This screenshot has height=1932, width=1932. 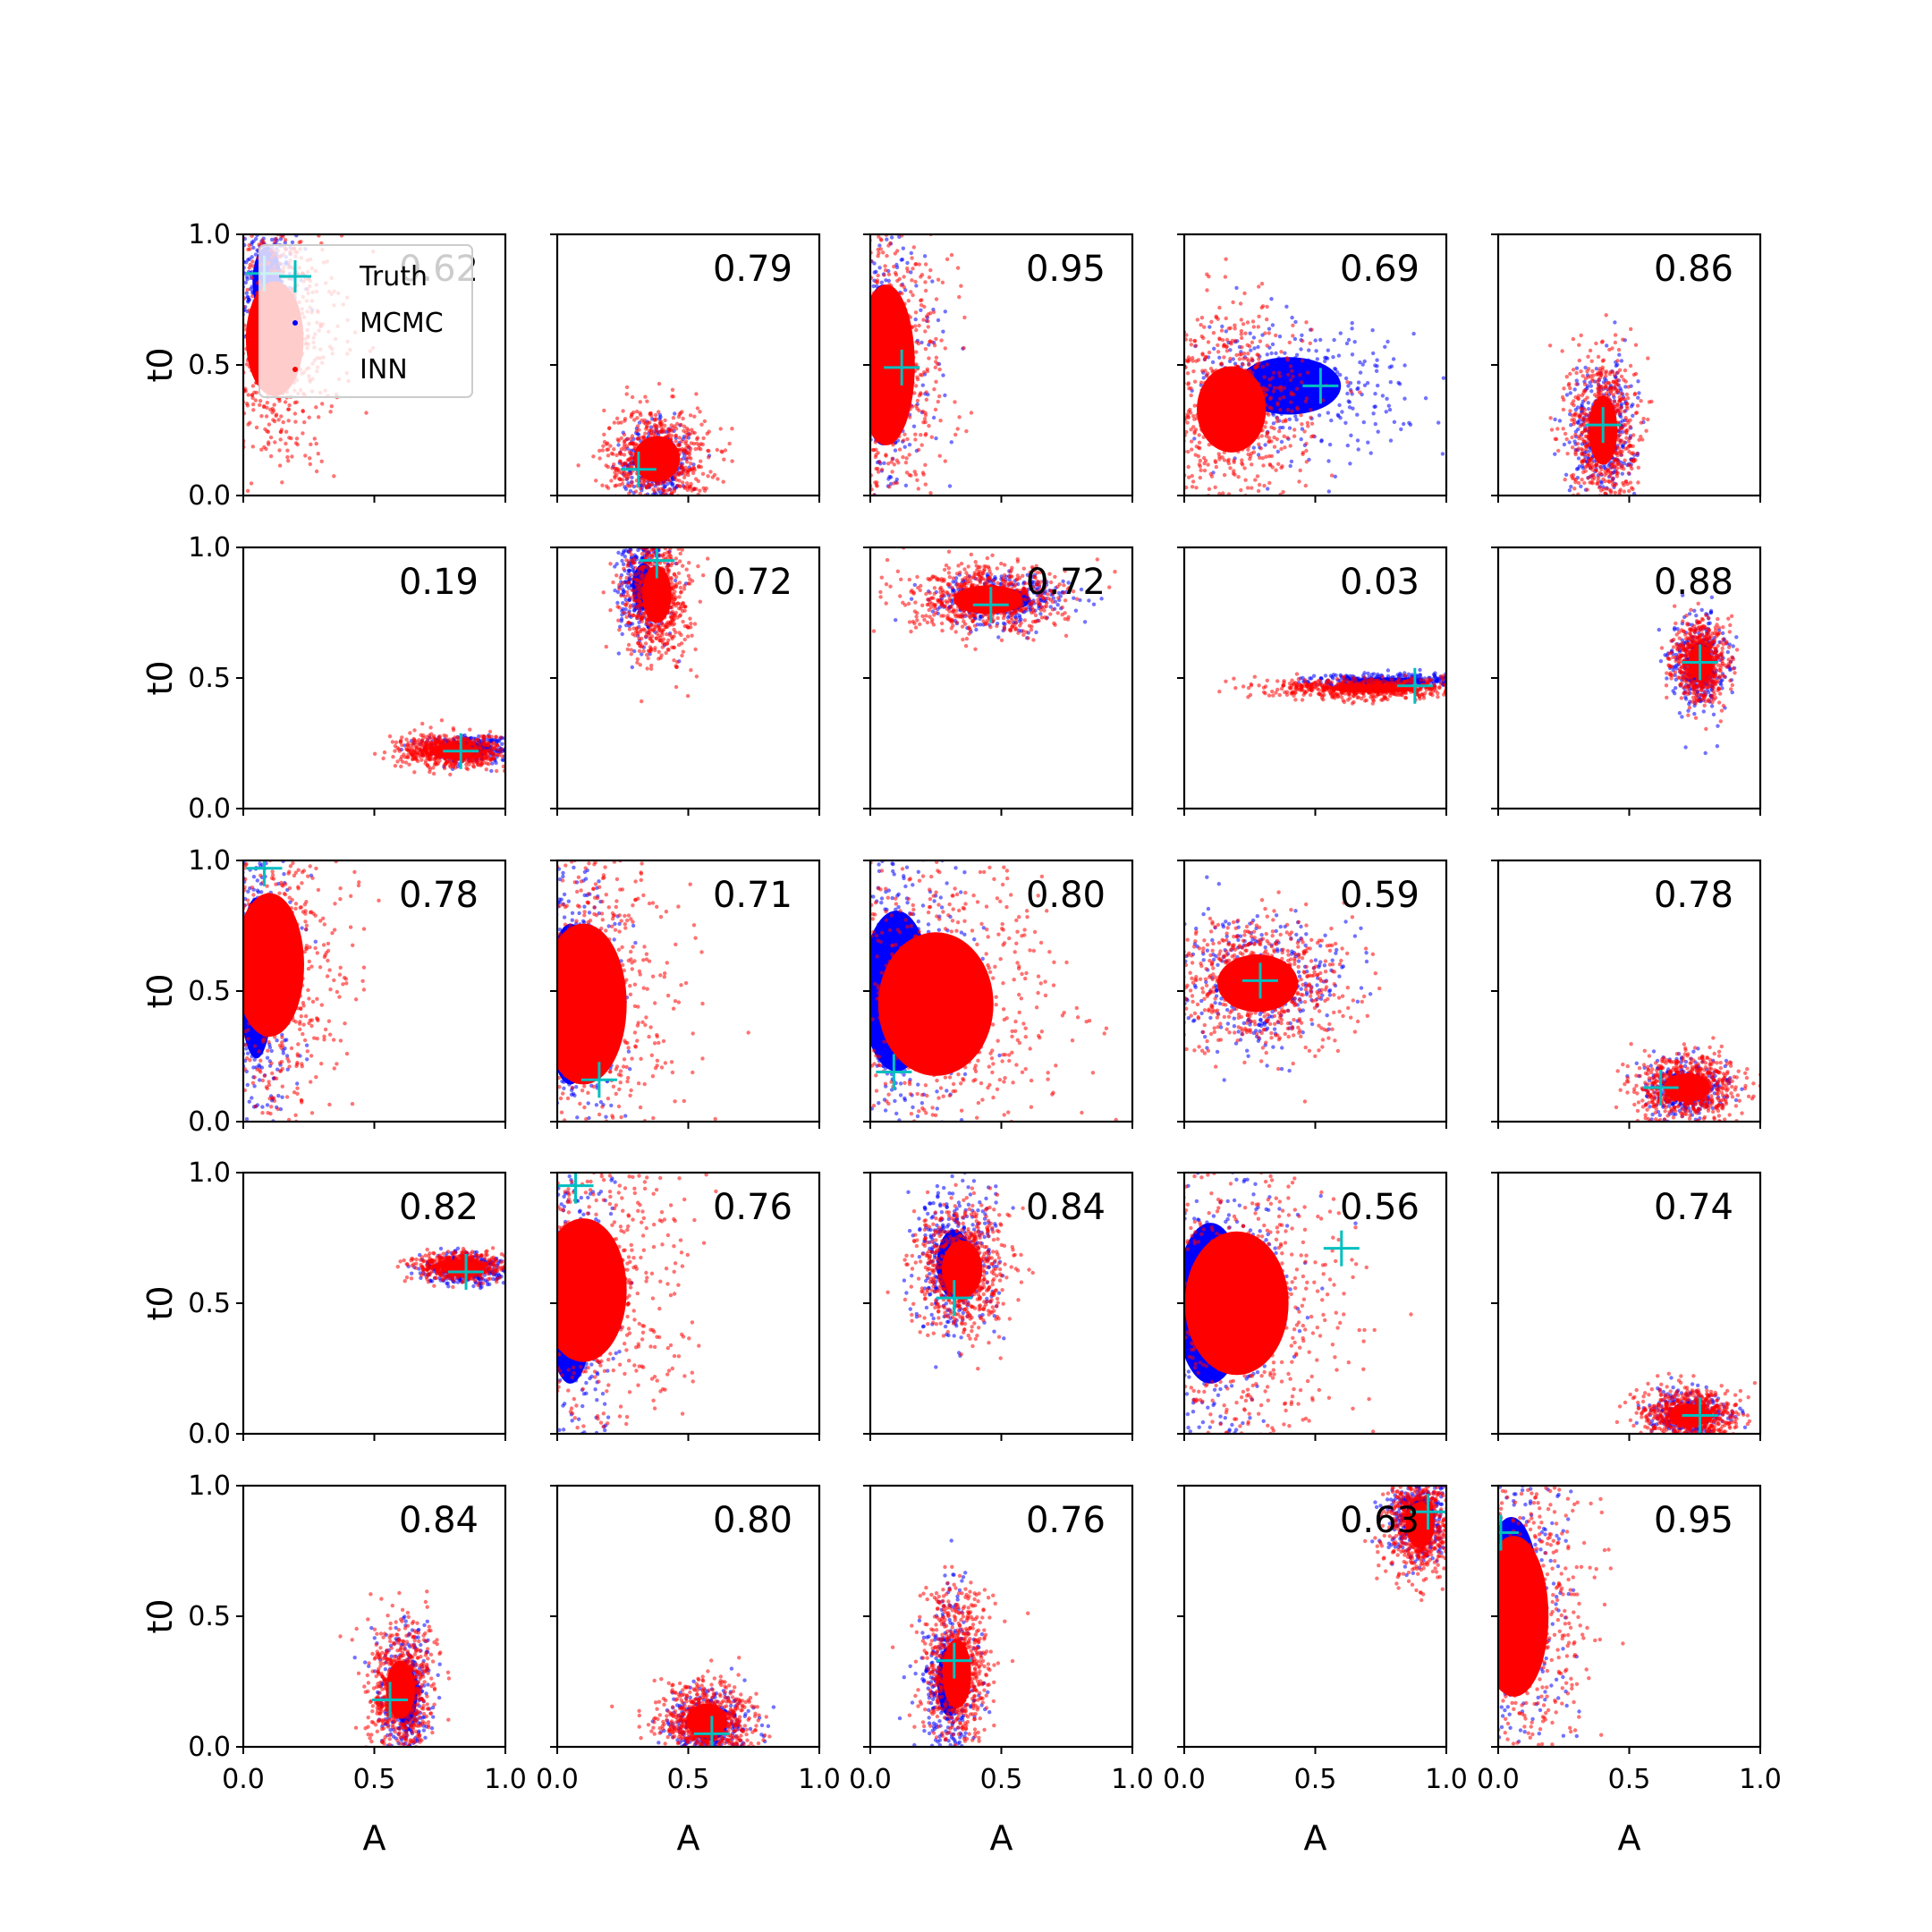 I want to click on panel-value-label: 0.79, so click(x=752, y=269).